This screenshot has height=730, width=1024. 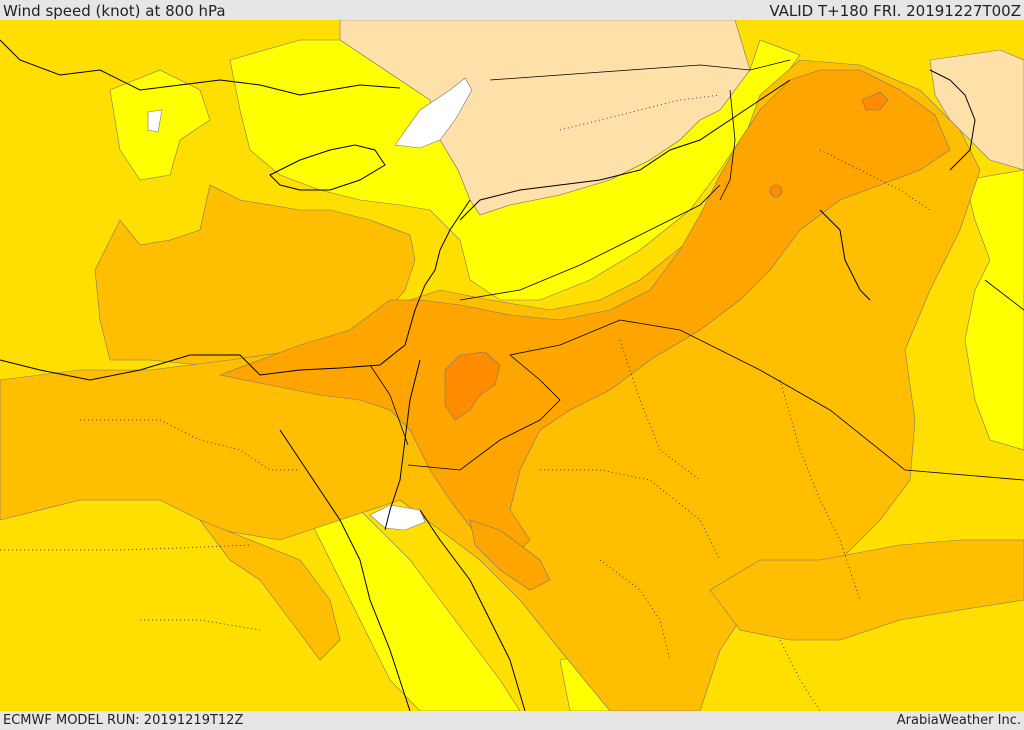 I want to click on highest-wind-spot, so click(x=776, y=191).